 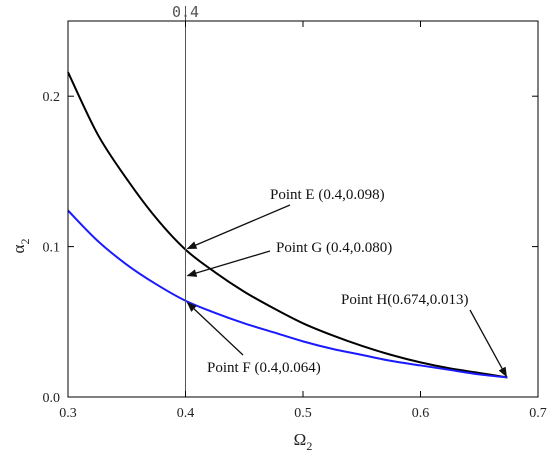 What do you see at coordinates (303, 413) in the screenshot?
I see `x-tick-label: 0.5` at bounding box center [303, 413].